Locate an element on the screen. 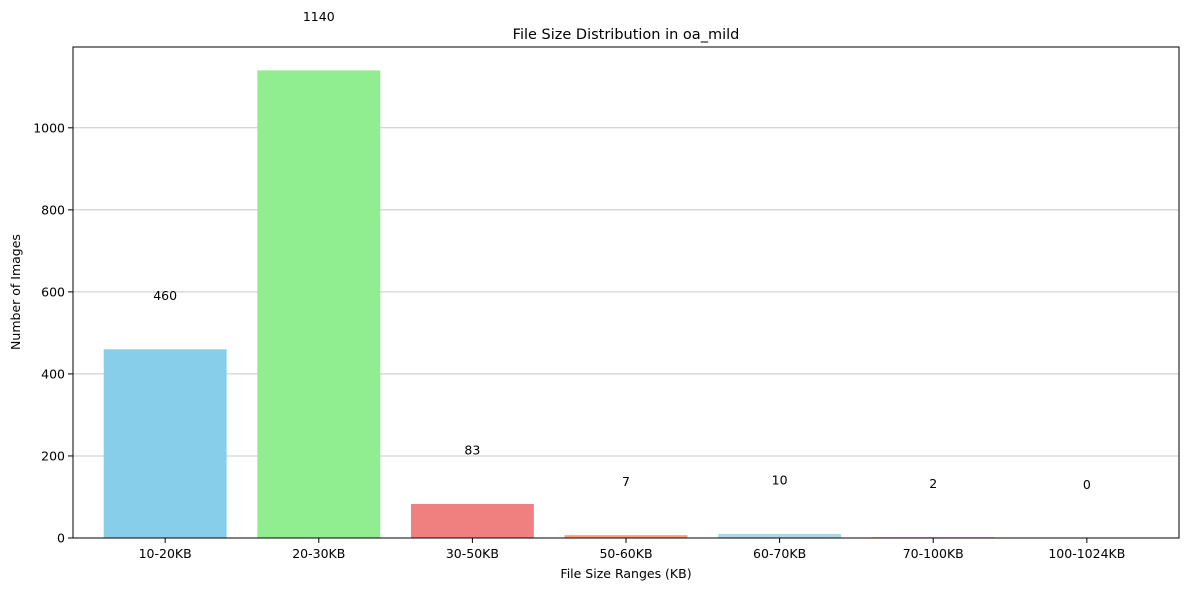 The height and width of the screenshot is (591, 1189). y-tick-label: 800 is located at coordinates (53, 209).